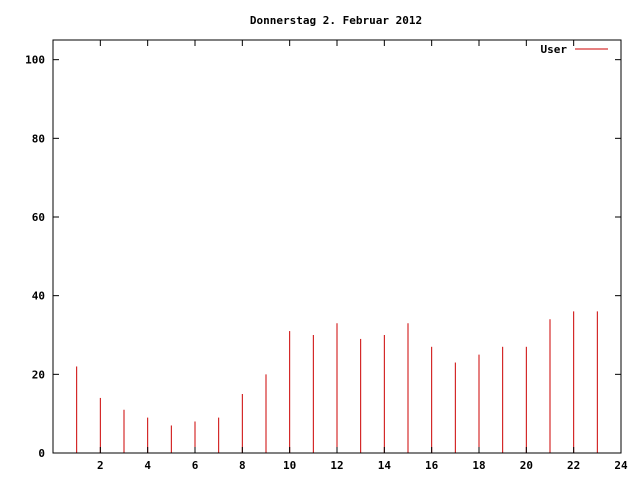 This screenshot has height=480, width=640. I want to click on x-tick-label: 4, so click(147, 465).